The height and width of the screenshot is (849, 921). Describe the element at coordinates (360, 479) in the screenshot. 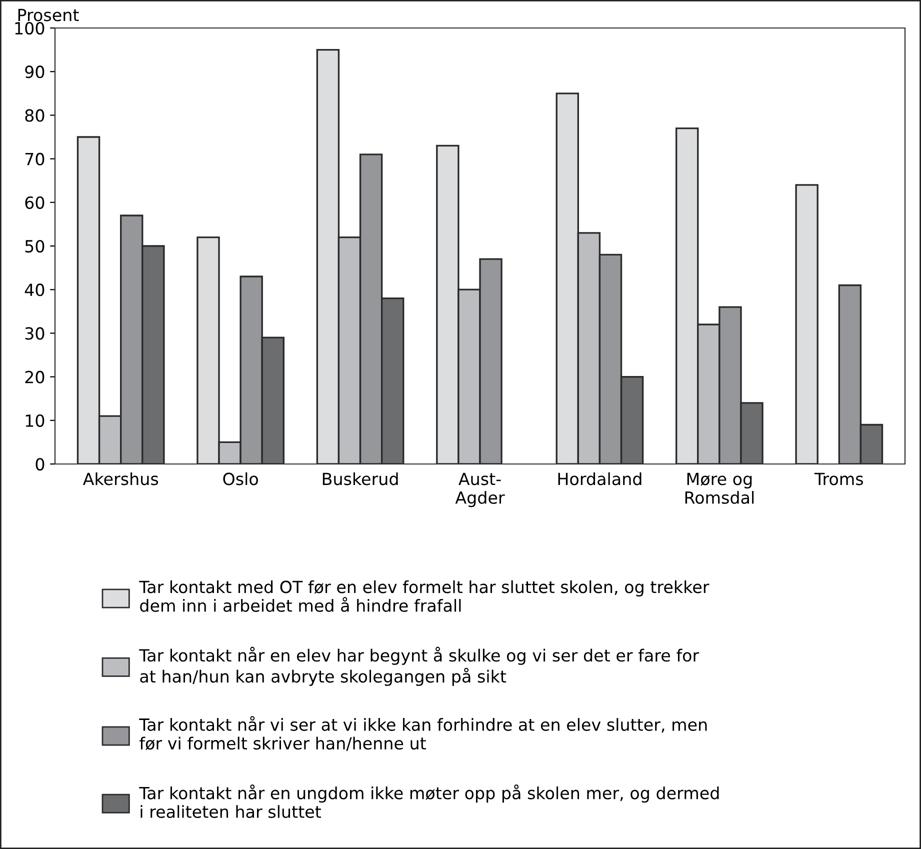

I see `x-tick-label: Buskerud` at that location.